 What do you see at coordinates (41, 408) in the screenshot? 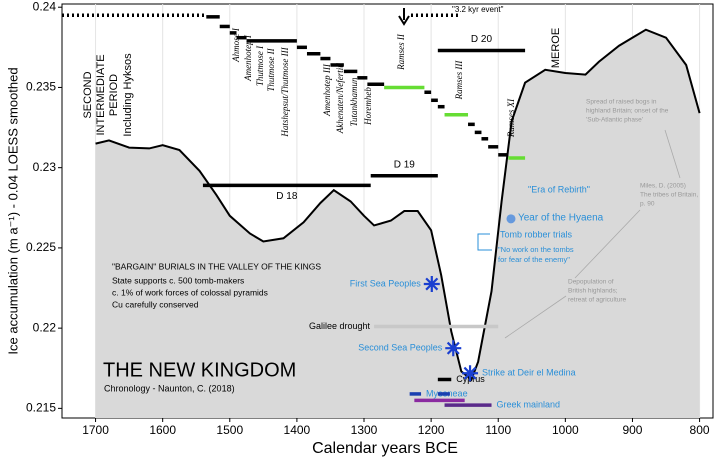
I see `y-tick-label: 0.215` at bounding box center [41, 408].